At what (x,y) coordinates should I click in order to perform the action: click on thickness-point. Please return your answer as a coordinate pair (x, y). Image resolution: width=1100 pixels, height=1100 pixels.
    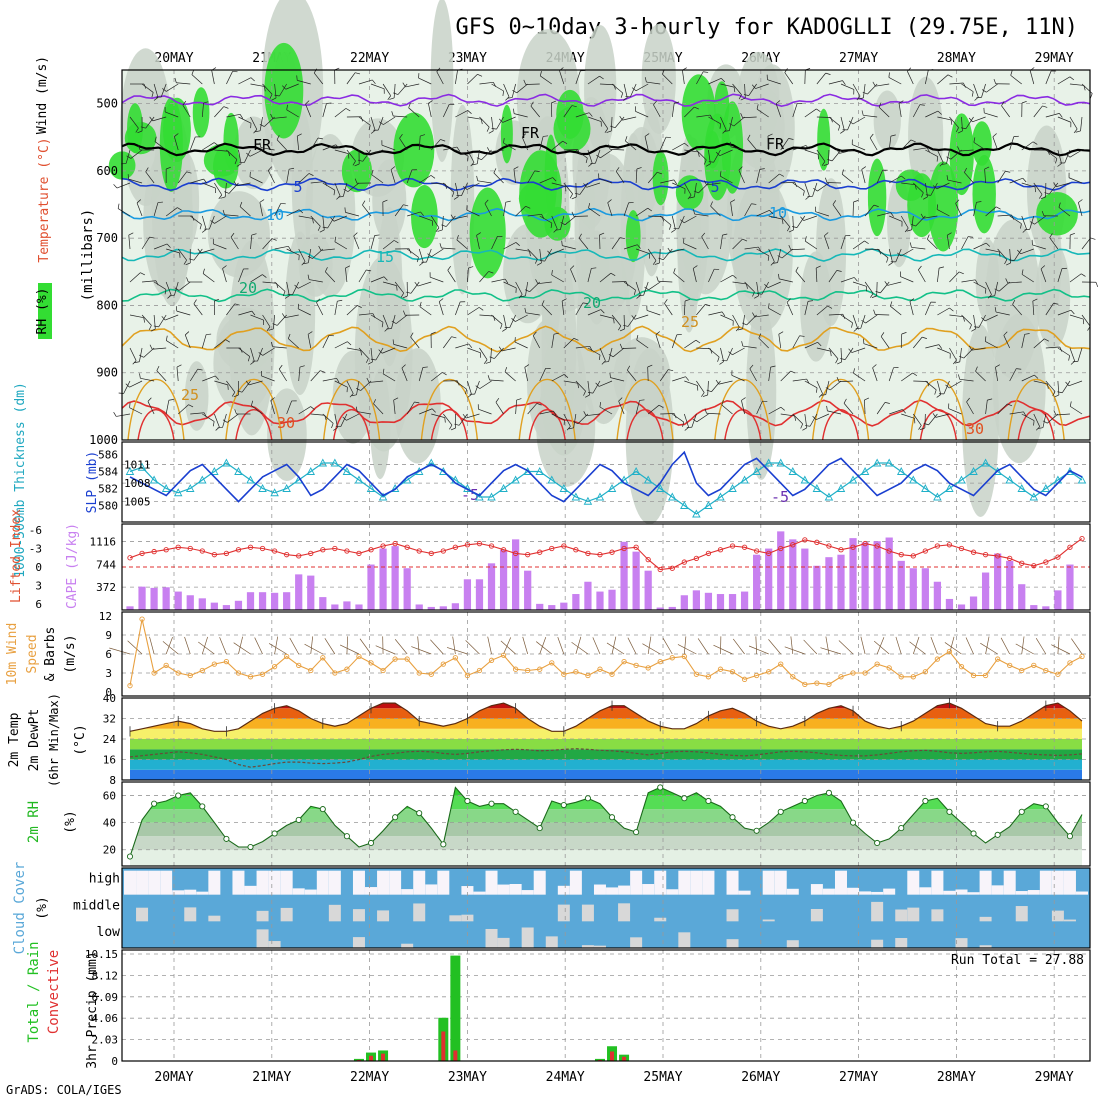
    Looking at the image, I should click on (552, 479).